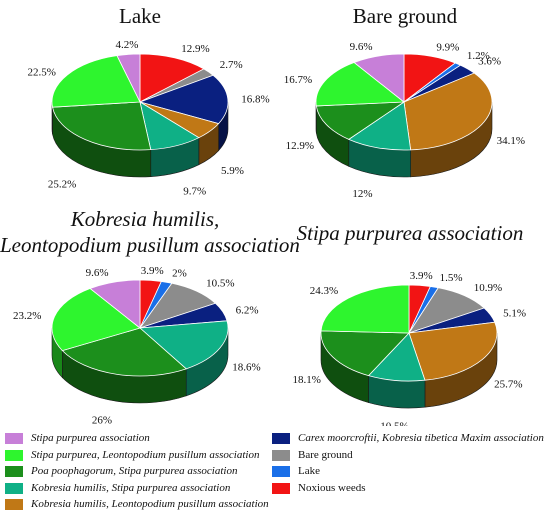  Describe the element at coordinates (325, 455) in the screenshot. I see `legend-label: Bare ground` at that location.